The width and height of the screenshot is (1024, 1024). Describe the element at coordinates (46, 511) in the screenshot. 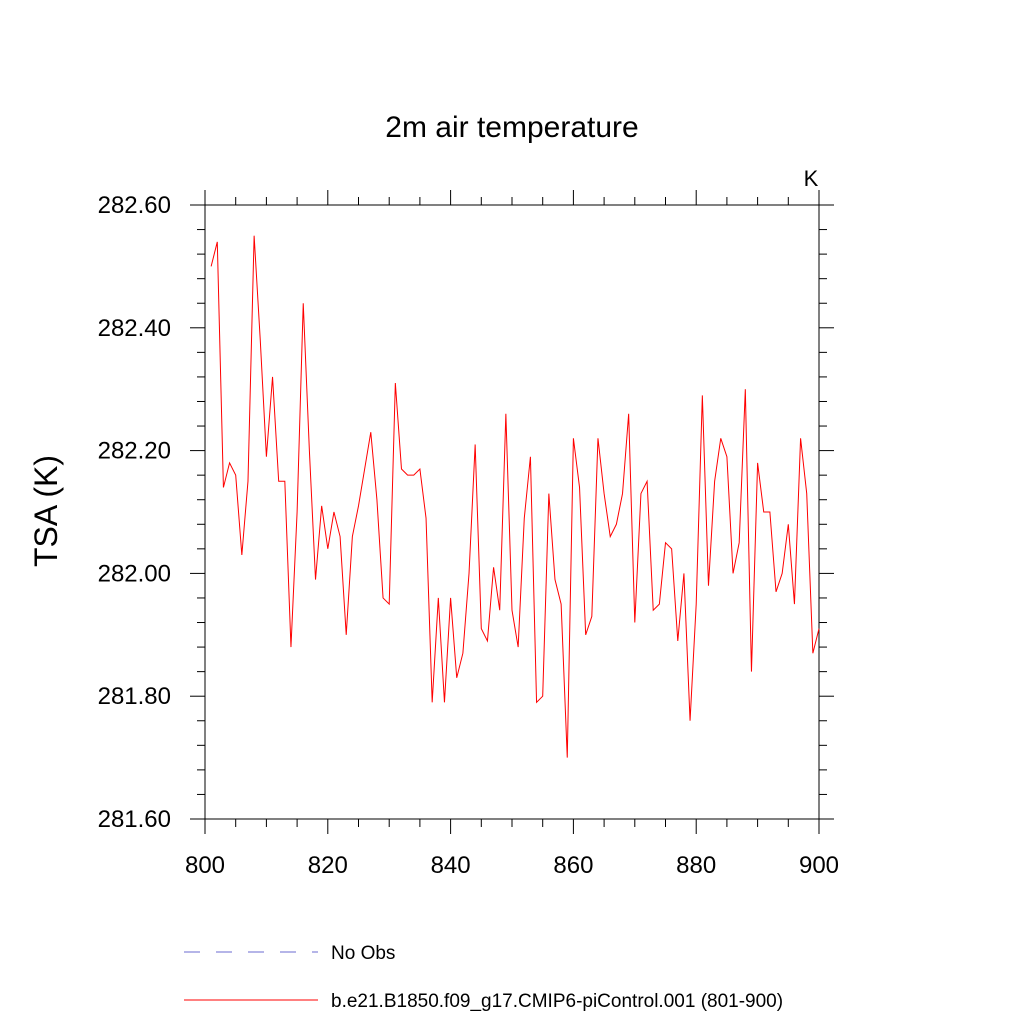

I see `y-axis-label: TSA (K)` at that location.